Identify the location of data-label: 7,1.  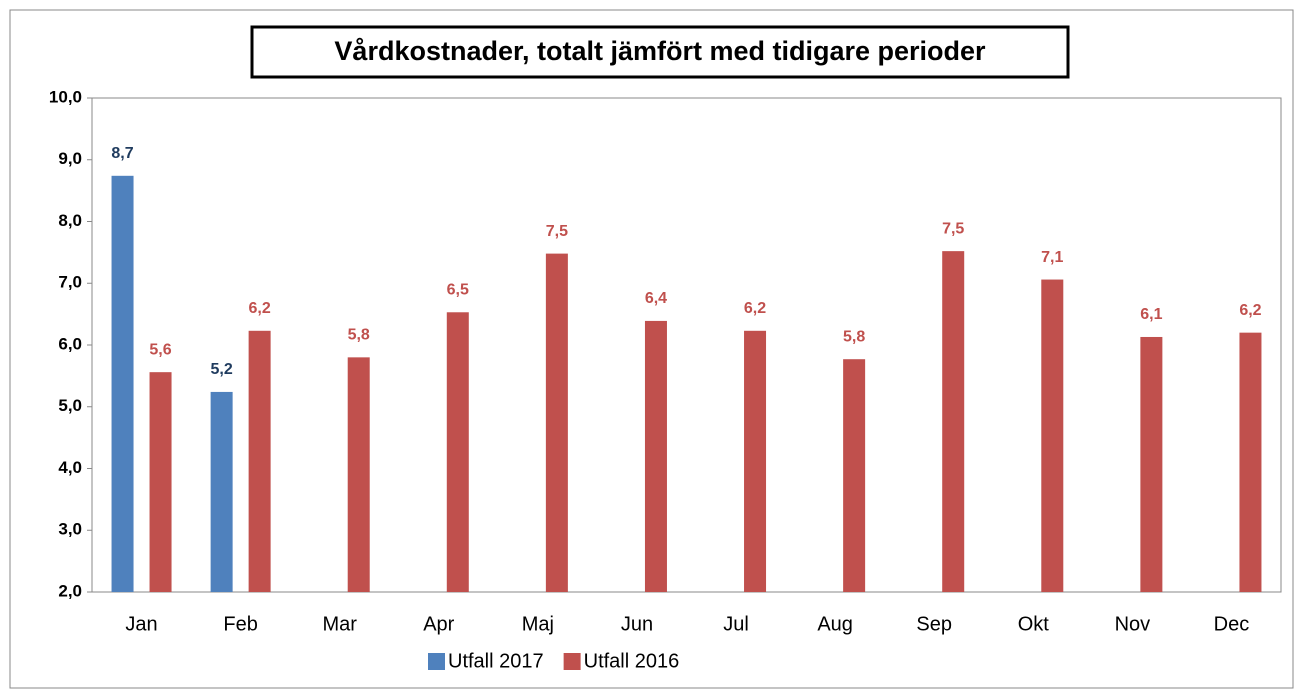
(1052, 257).